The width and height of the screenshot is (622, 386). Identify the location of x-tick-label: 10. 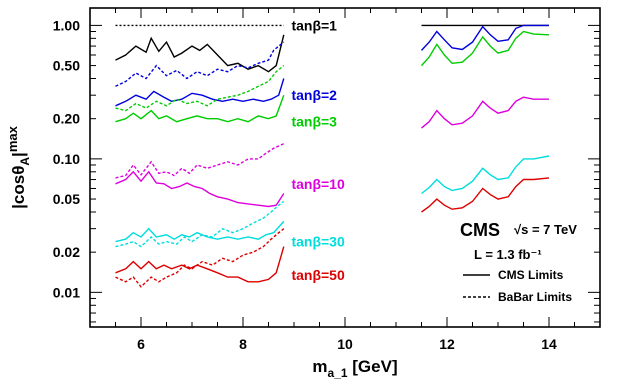
(345, 344).